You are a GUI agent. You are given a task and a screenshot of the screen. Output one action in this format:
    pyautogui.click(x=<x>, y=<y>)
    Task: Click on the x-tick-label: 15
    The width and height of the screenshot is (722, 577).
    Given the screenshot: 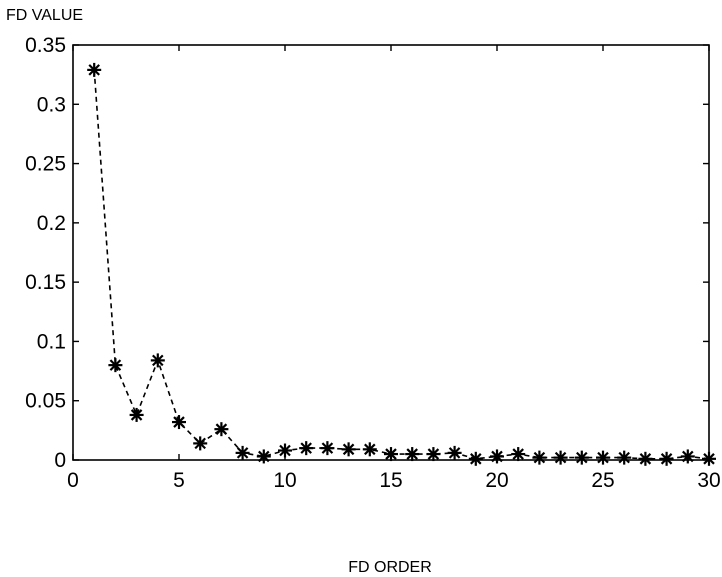 What is the action you would take?
    pyautogui.click(x=390, y=480)
    